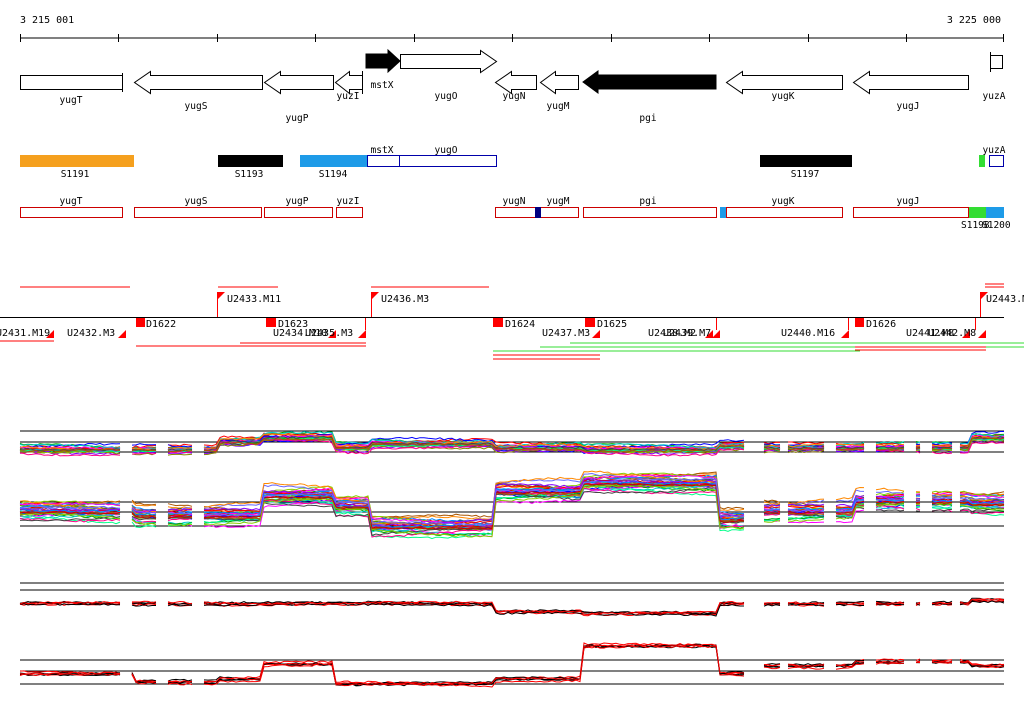 This screenshot has width=1024, height=714. Describe the element at coordinates (908, 201) in the screenshot. I see `outline-yugJ-label: yugJ` at that location.